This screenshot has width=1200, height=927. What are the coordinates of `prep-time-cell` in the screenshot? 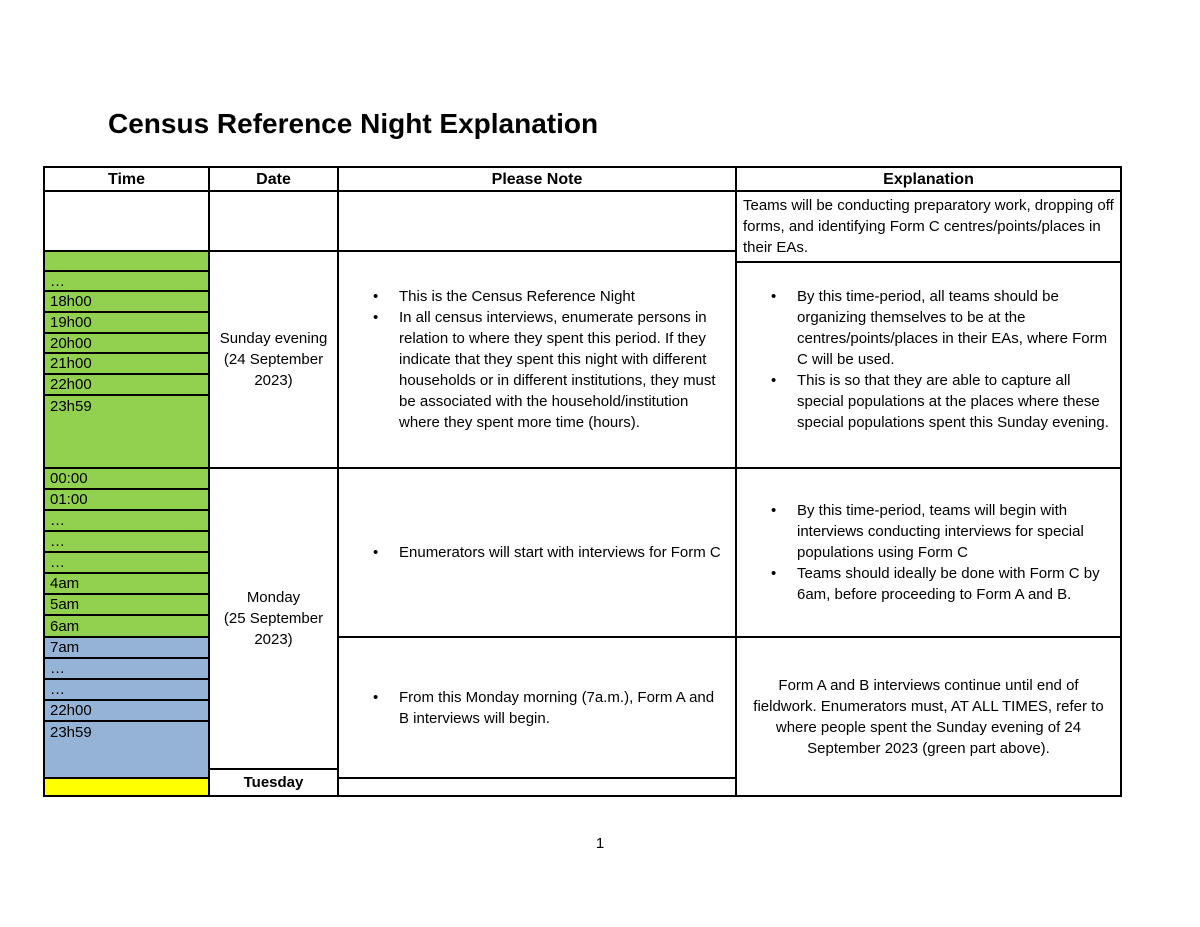 It's located at (126, 222).